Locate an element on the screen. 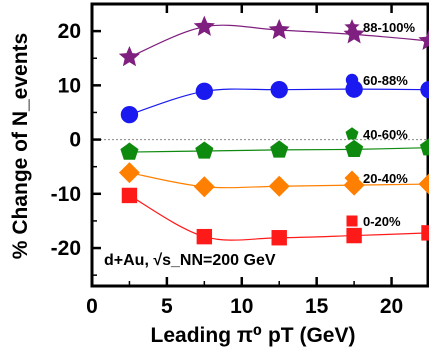  legend-marker-square is located at coordinates (352, 221).